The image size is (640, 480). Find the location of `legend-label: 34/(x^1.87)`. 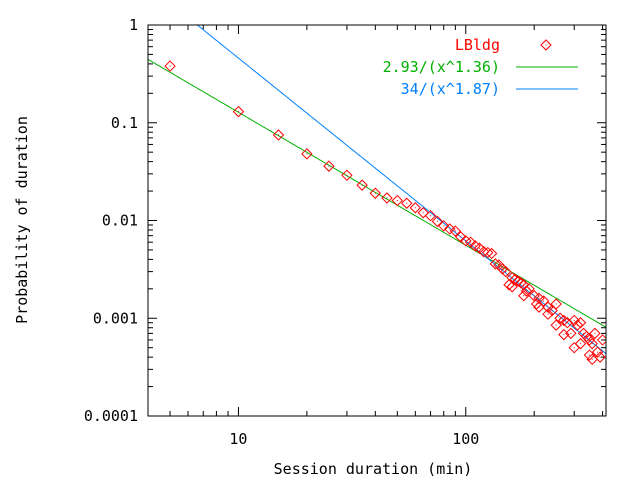

legend-label: 34/(x^1.87) is located at coordinates (450, 89).